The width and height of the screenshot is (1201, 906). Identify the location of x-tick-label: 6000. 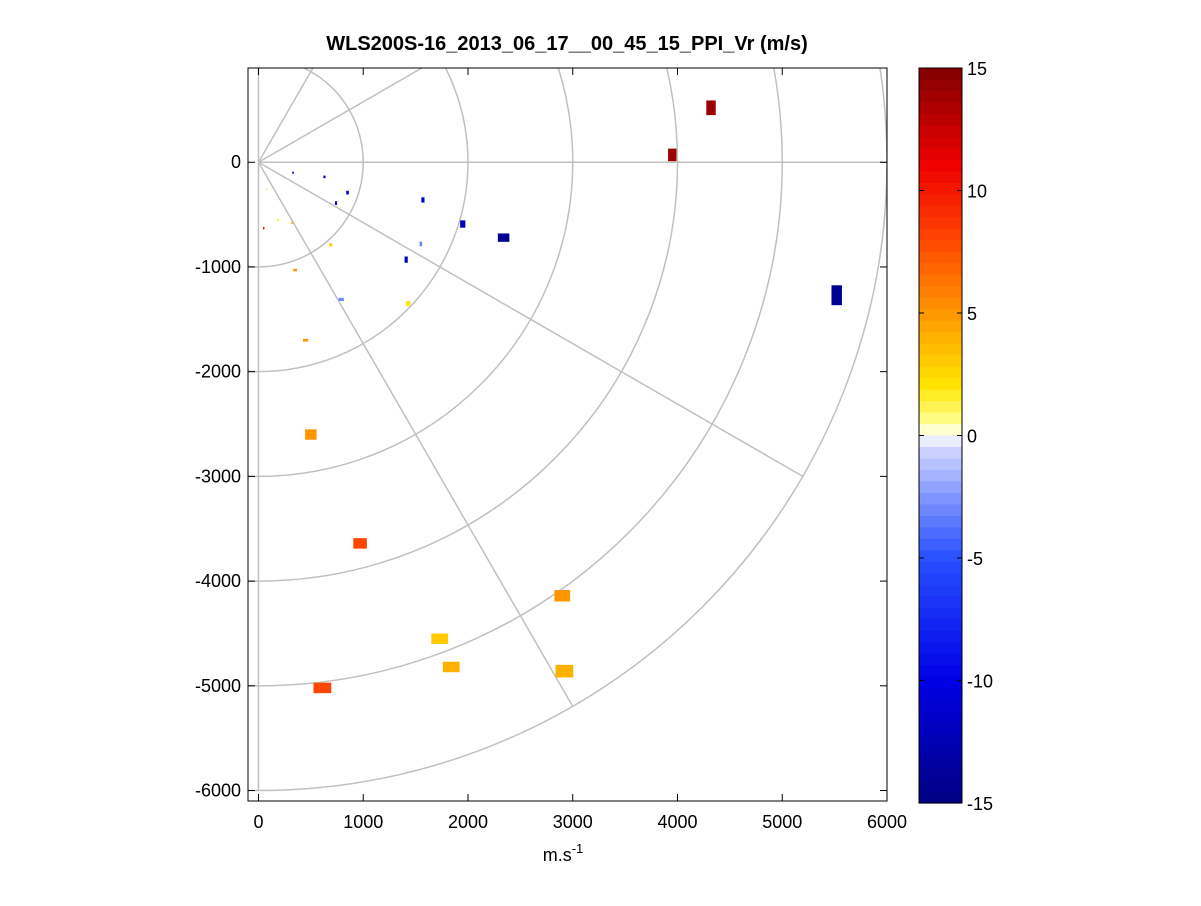
(887, 822).